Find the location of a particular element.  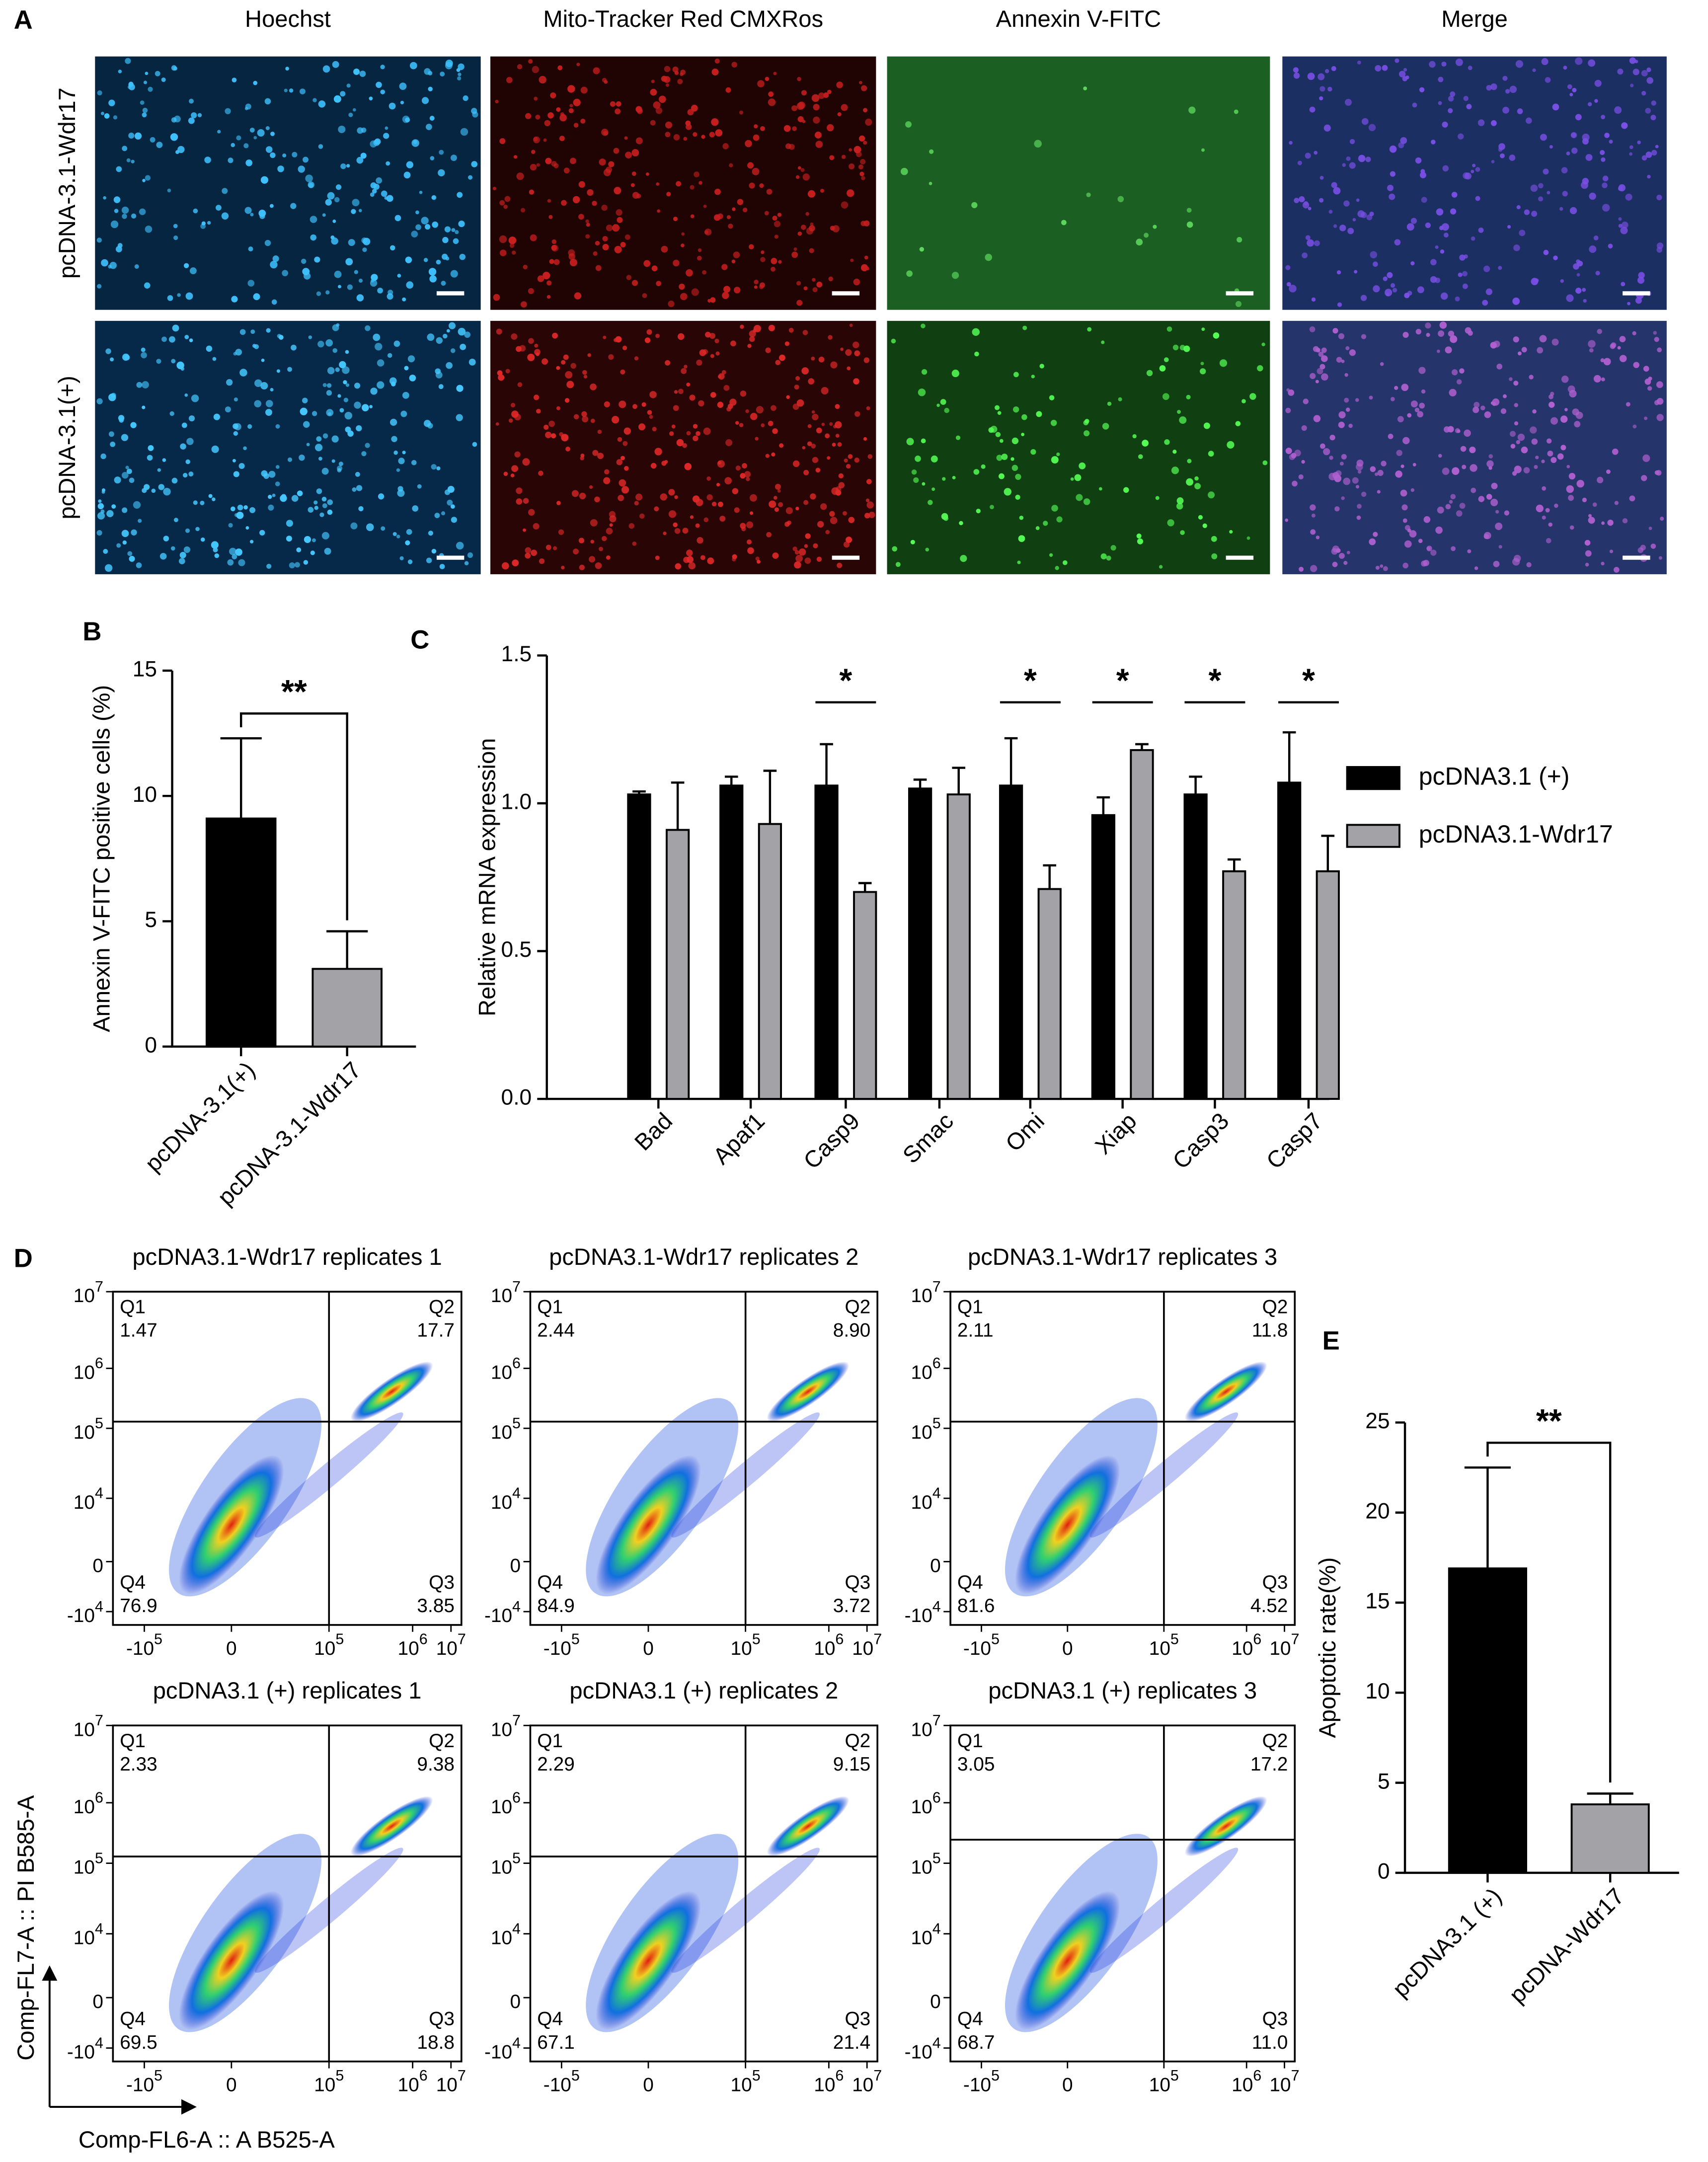

cloud is located at coordinates (391, 1391).